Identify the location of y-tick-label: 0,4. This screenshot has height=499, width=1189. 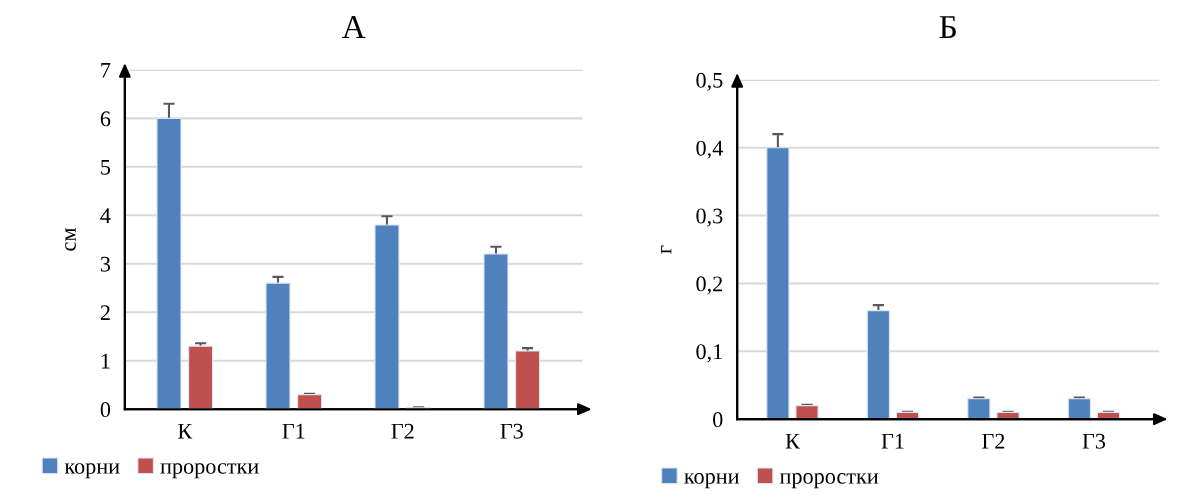
(709, 149).